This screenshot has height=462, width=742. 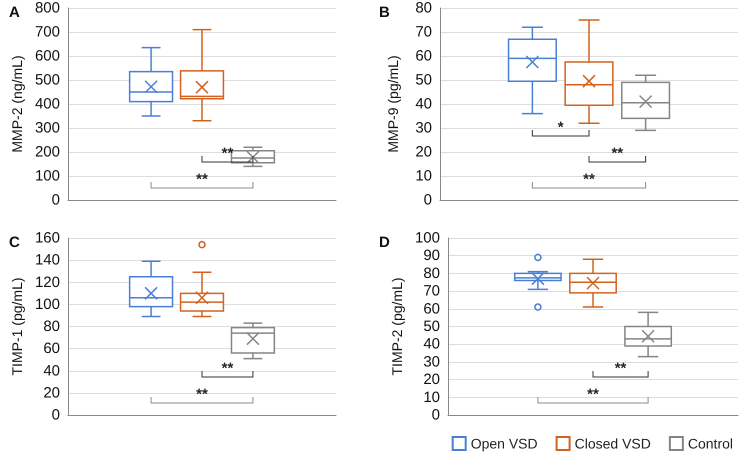 What do you see at coordinates (14, 12) in the screenshot?
I see `chart-title: A` at bounding box center [14, 12].